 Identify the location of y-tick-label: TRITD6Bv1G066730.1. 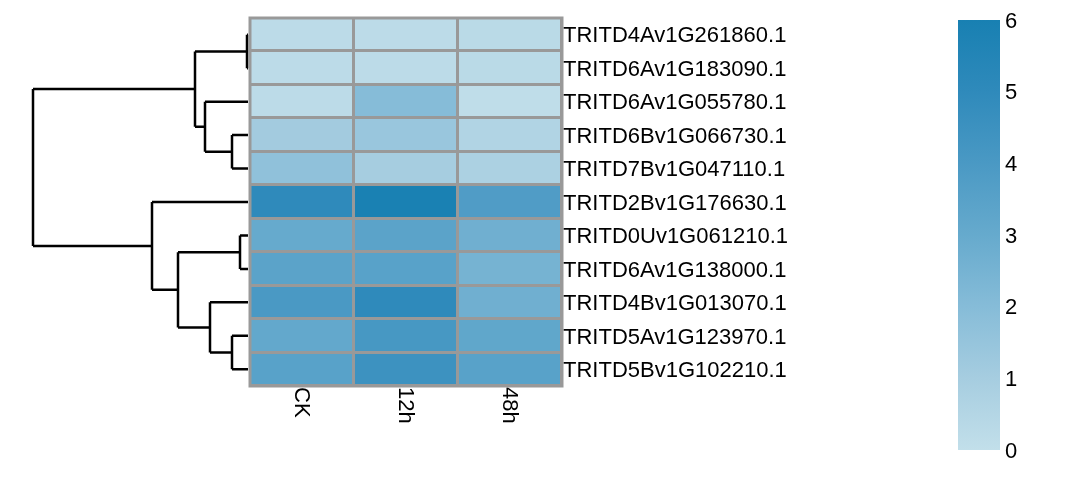
(675, 135).